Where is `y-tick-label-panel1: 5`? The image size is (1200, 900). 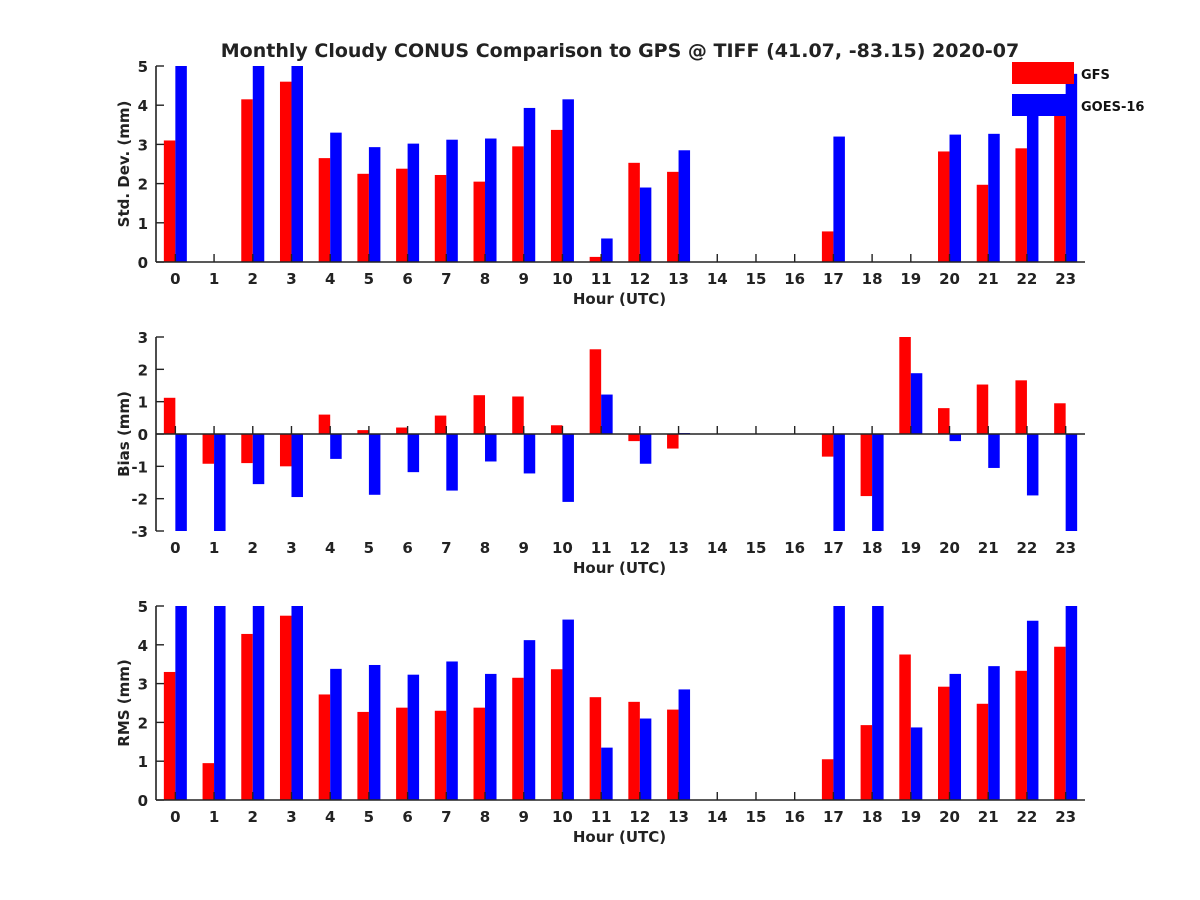 y-tick-label-panel1: 5 is located at coordinates (143, 67).